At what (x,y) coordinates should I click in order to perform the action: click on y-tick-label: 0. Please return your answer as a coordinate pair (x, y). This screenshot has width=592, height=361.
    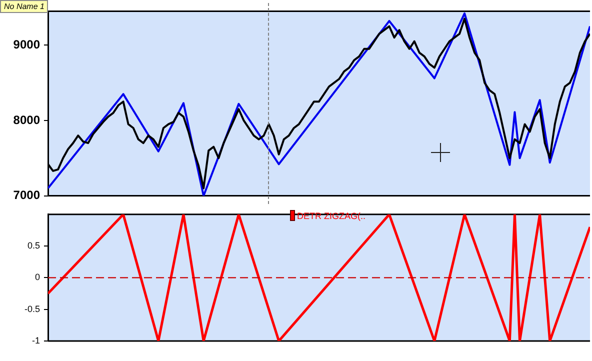
    Looking at the image, I should click on (37, 277).